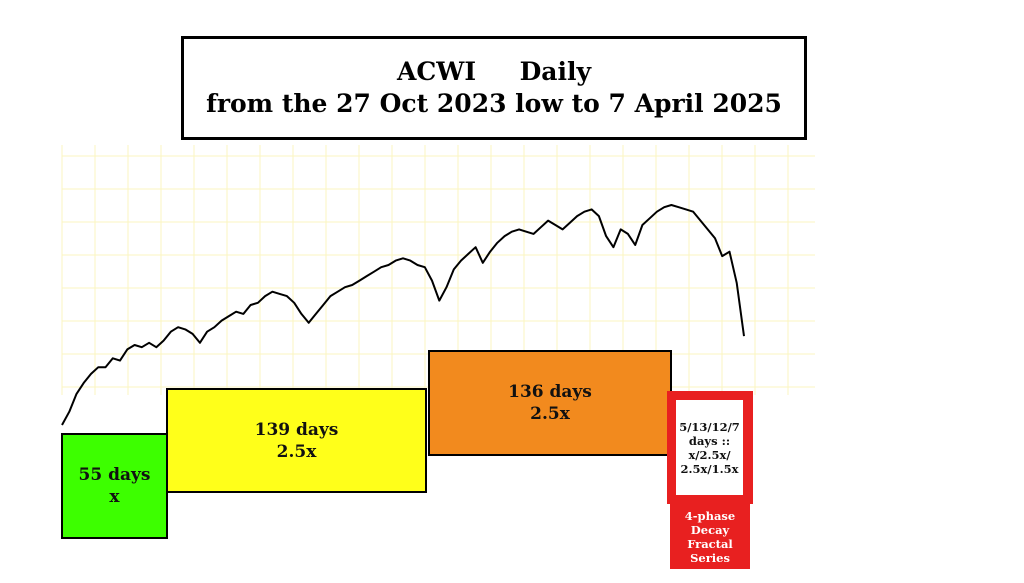  I want to click on phase-1-ratio: x, so click(114, 497).